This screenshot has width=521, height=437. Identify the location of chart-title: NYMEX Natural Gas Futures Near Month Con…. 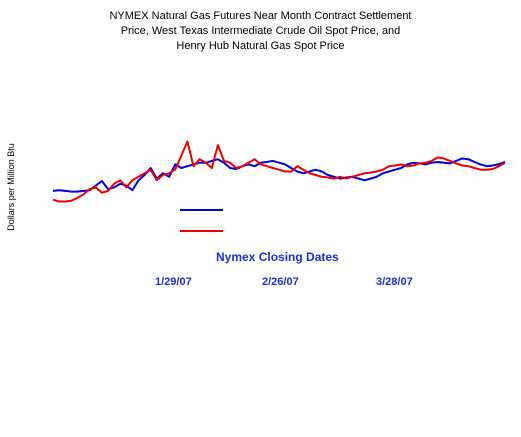
(260, 31).